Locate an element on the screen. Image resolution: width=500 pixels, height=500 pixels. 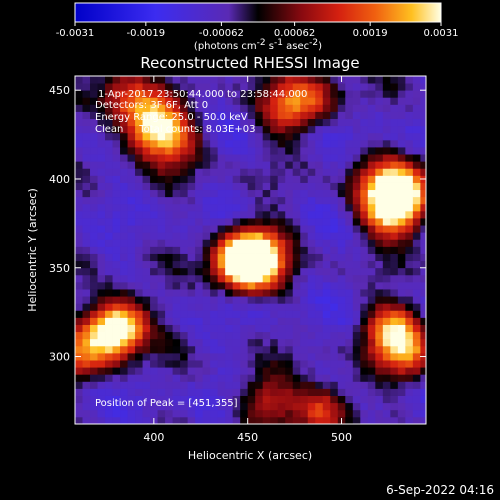
annotation-time-range: 1-Apr-2017 23:50:44.000 to 23:58:44.000 is located at coordinates (202, 94).